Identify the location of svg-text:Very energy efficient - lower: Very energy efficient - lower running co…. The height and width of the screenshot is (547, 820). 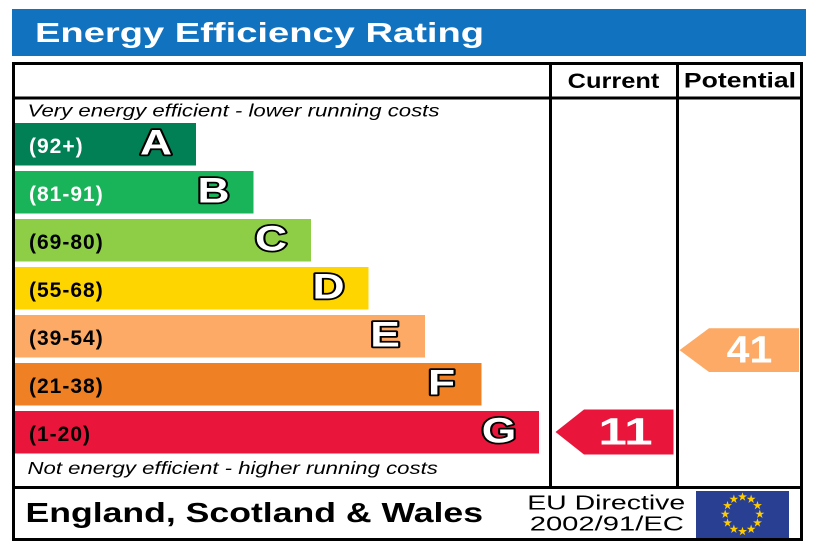
(234, 111).